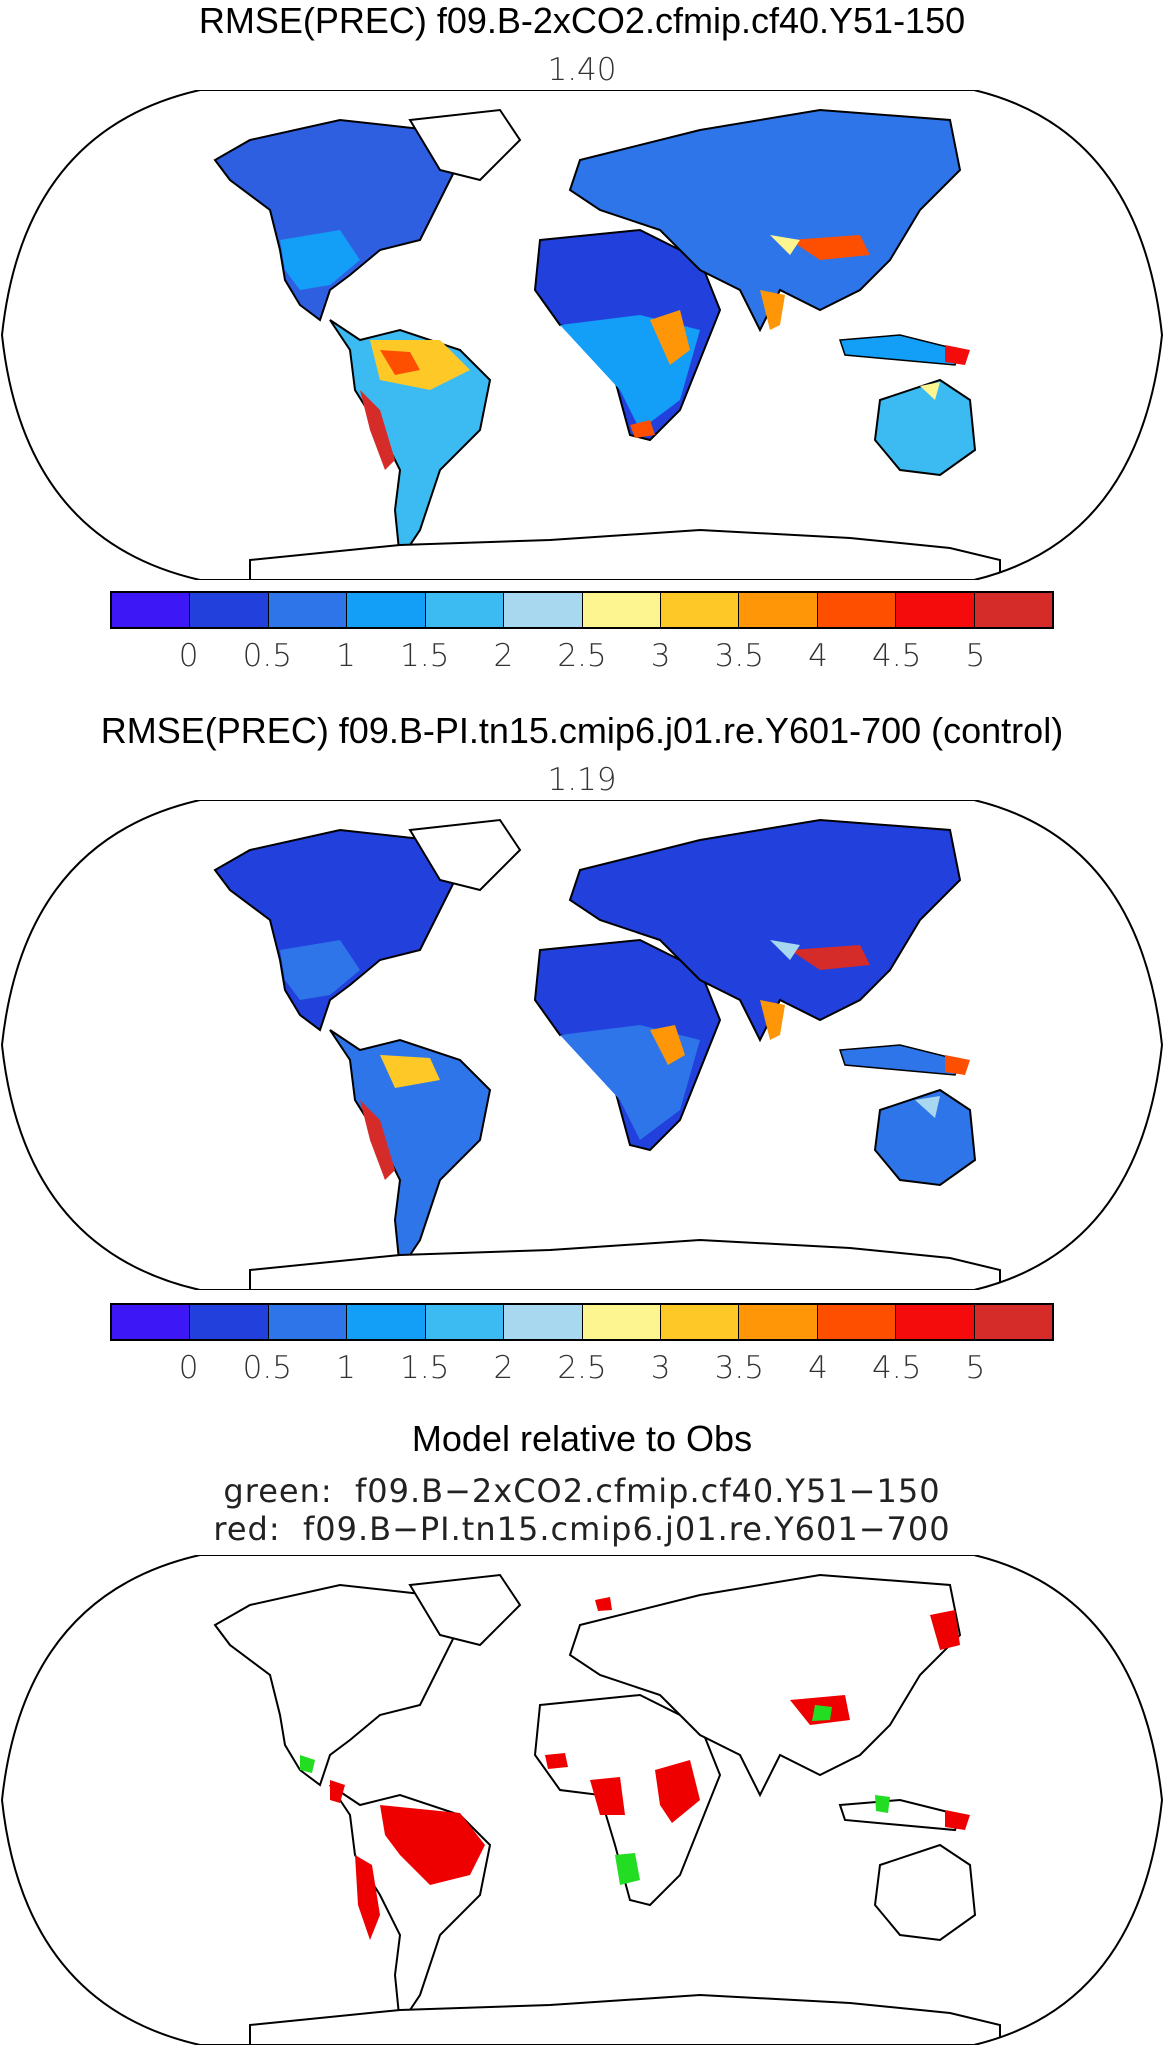 The image size is (1164, 2046). What do you see at coordinates (503, 1368) in the screenshot?
I see `colorbar-2-tick-label: 2` at bounding box center [503, 1368].